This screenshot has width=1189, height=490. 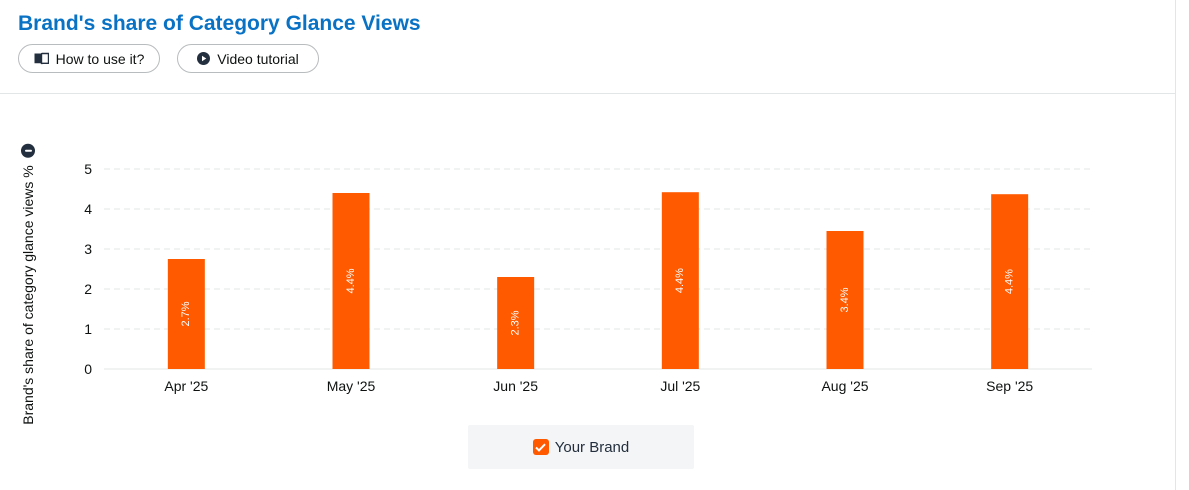 I want to click on legend-item-your-brand: Your Brand, so click(x=581, y=447).